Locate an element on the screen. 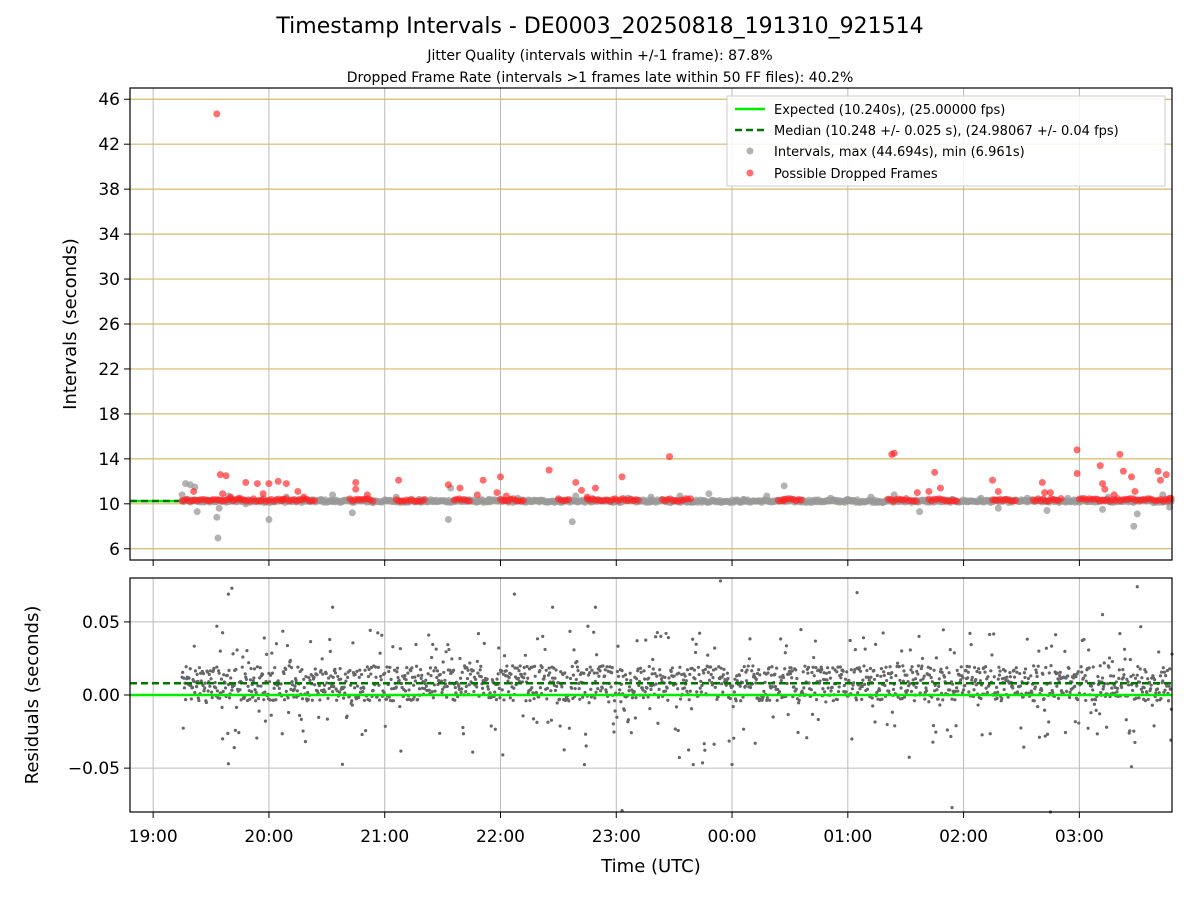 The height and width of the screenshot is (900, 1200). x-tick-label: 21:00 is located at coordinates (384, 837).